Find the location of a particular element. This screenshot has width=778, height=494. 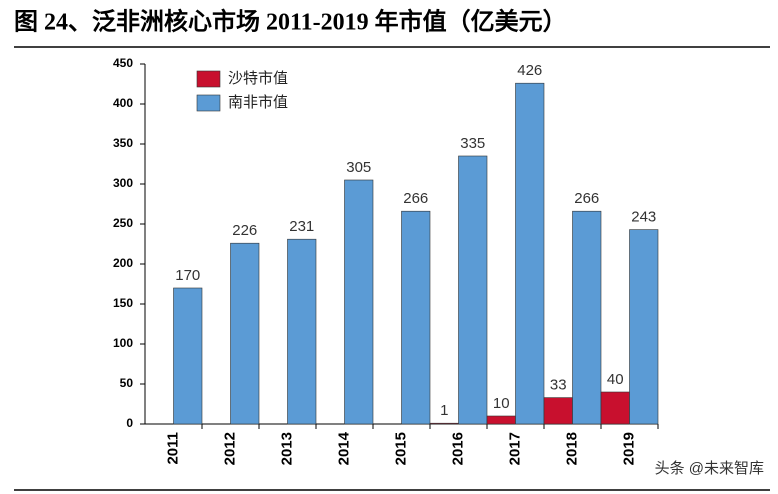

value-label: 1 is located at coordinates (444, 410).